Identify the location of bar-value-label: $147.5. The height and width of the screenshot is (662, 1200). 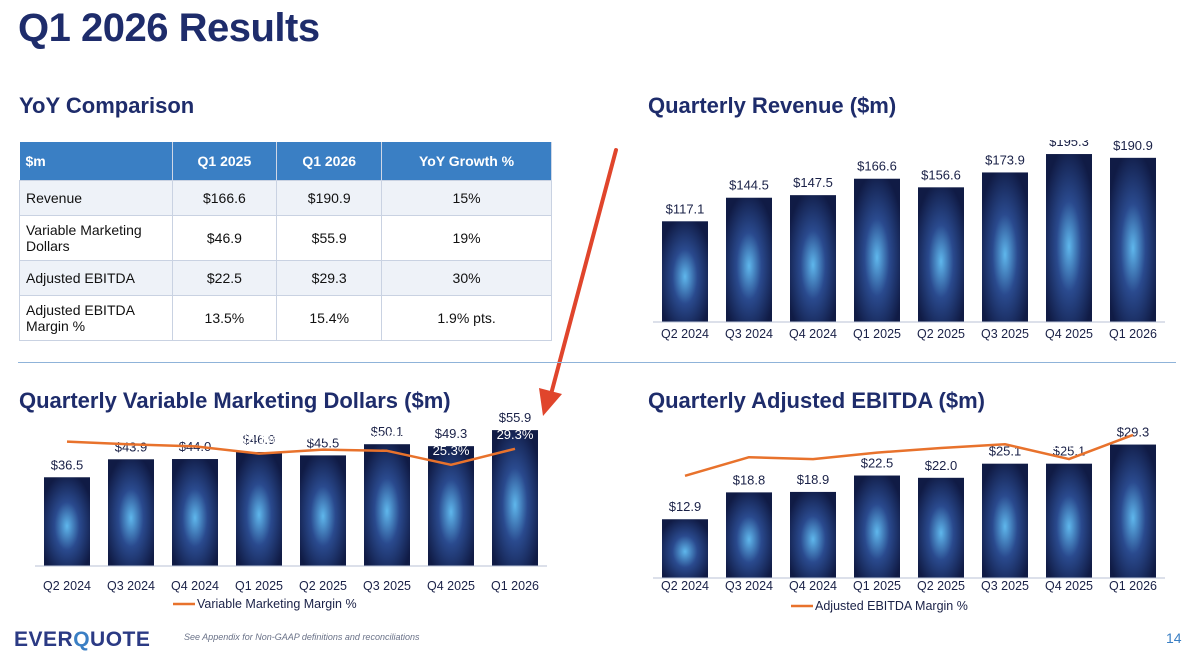
(813, 182).